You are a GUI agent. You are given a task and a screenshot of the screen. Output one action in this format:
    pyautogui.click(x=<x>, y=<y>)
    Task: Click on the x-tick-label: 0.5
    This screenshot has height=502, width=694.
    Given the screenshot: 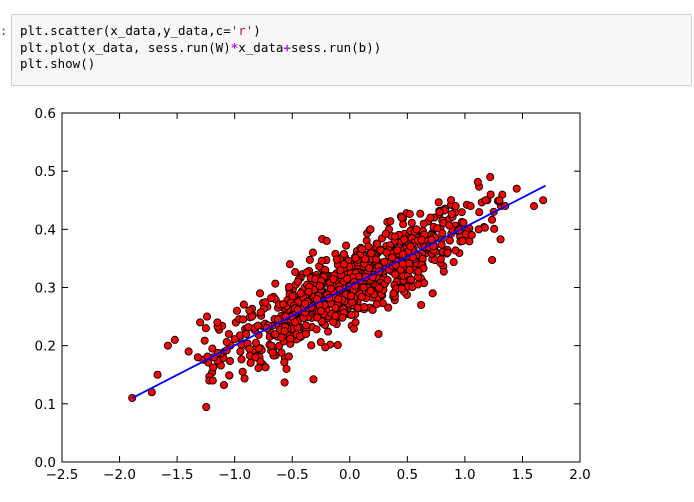 What is the action you would take?
    pyautogui.click(x=407, y=475)
    